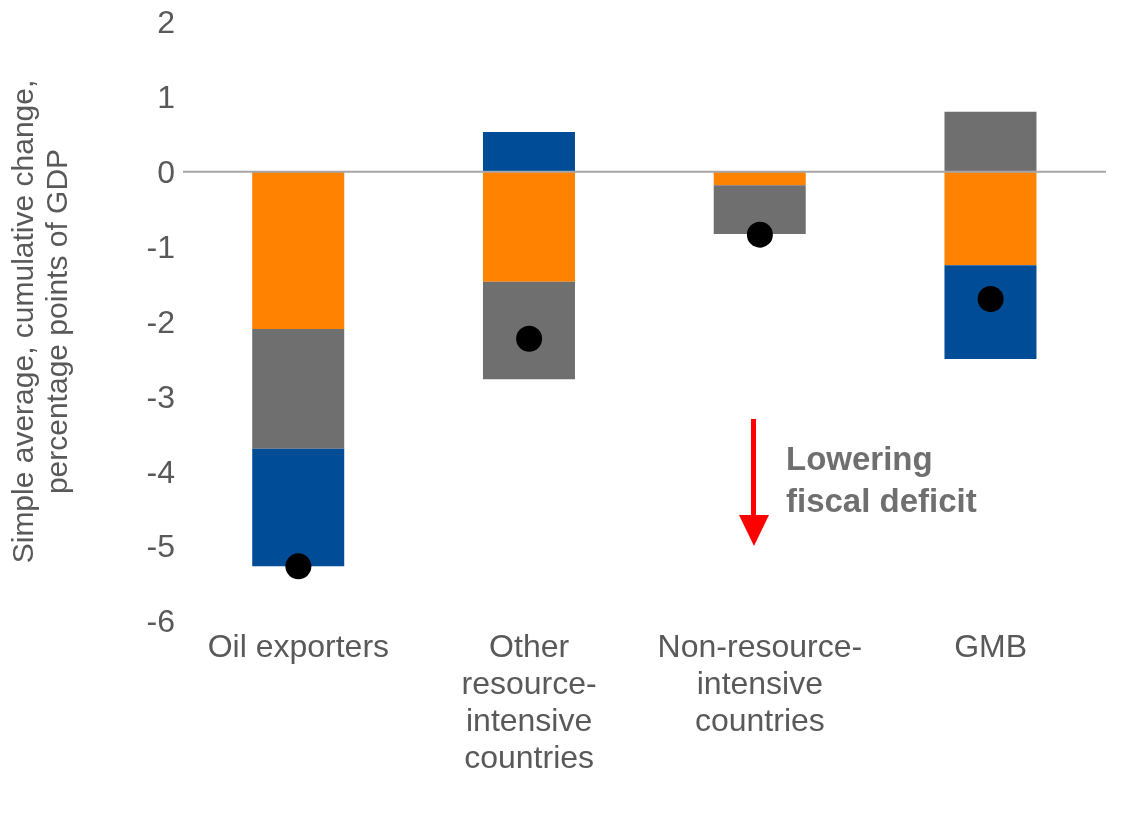  What do you see at coordinates (881, 479) in the screenshot?
I see `annotation: Lowering fiscal deficit` at bounding box center [881, 479].